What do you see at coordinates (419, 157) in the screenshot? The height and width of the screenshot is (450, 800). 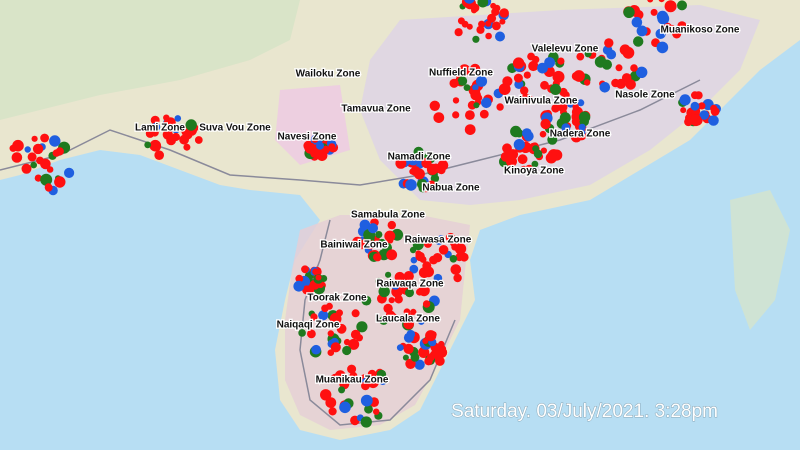 I see `zone-label: Namadi Zone` at bounding box center [419, 157].